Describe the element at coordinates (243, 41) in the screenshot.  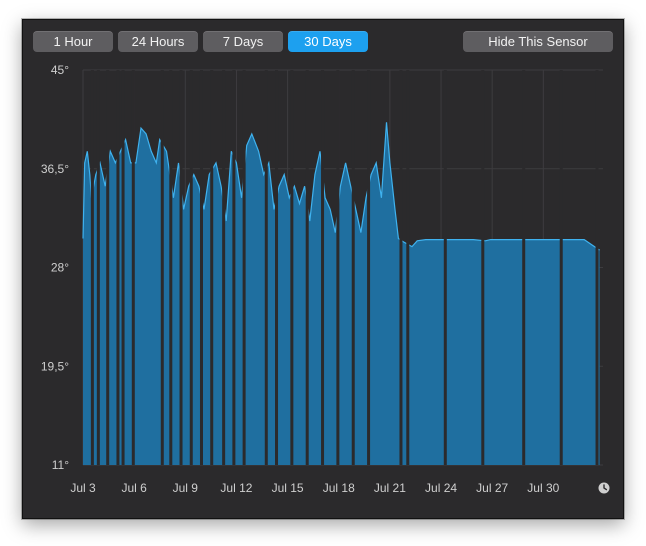
I see `range-button-7-days: 7 Days` at that location.